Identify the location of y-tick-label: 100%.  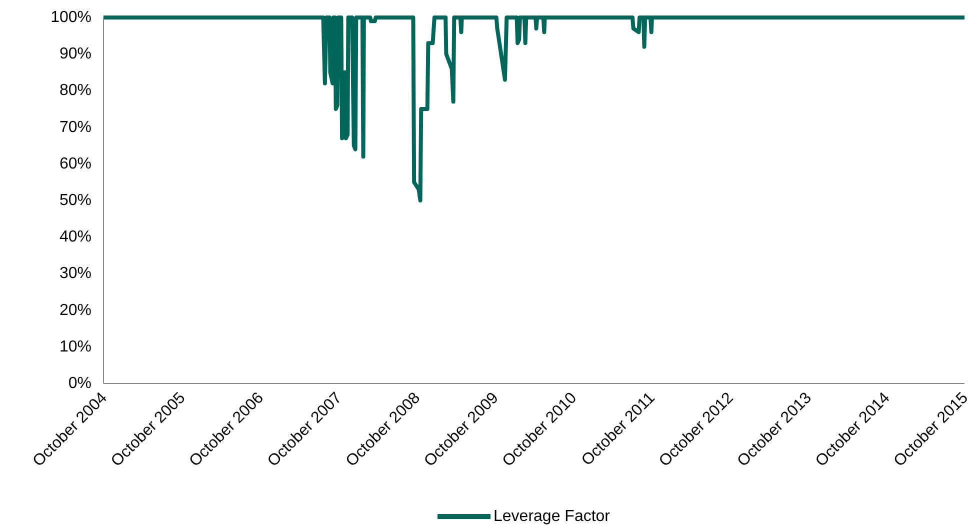
(71, 17).